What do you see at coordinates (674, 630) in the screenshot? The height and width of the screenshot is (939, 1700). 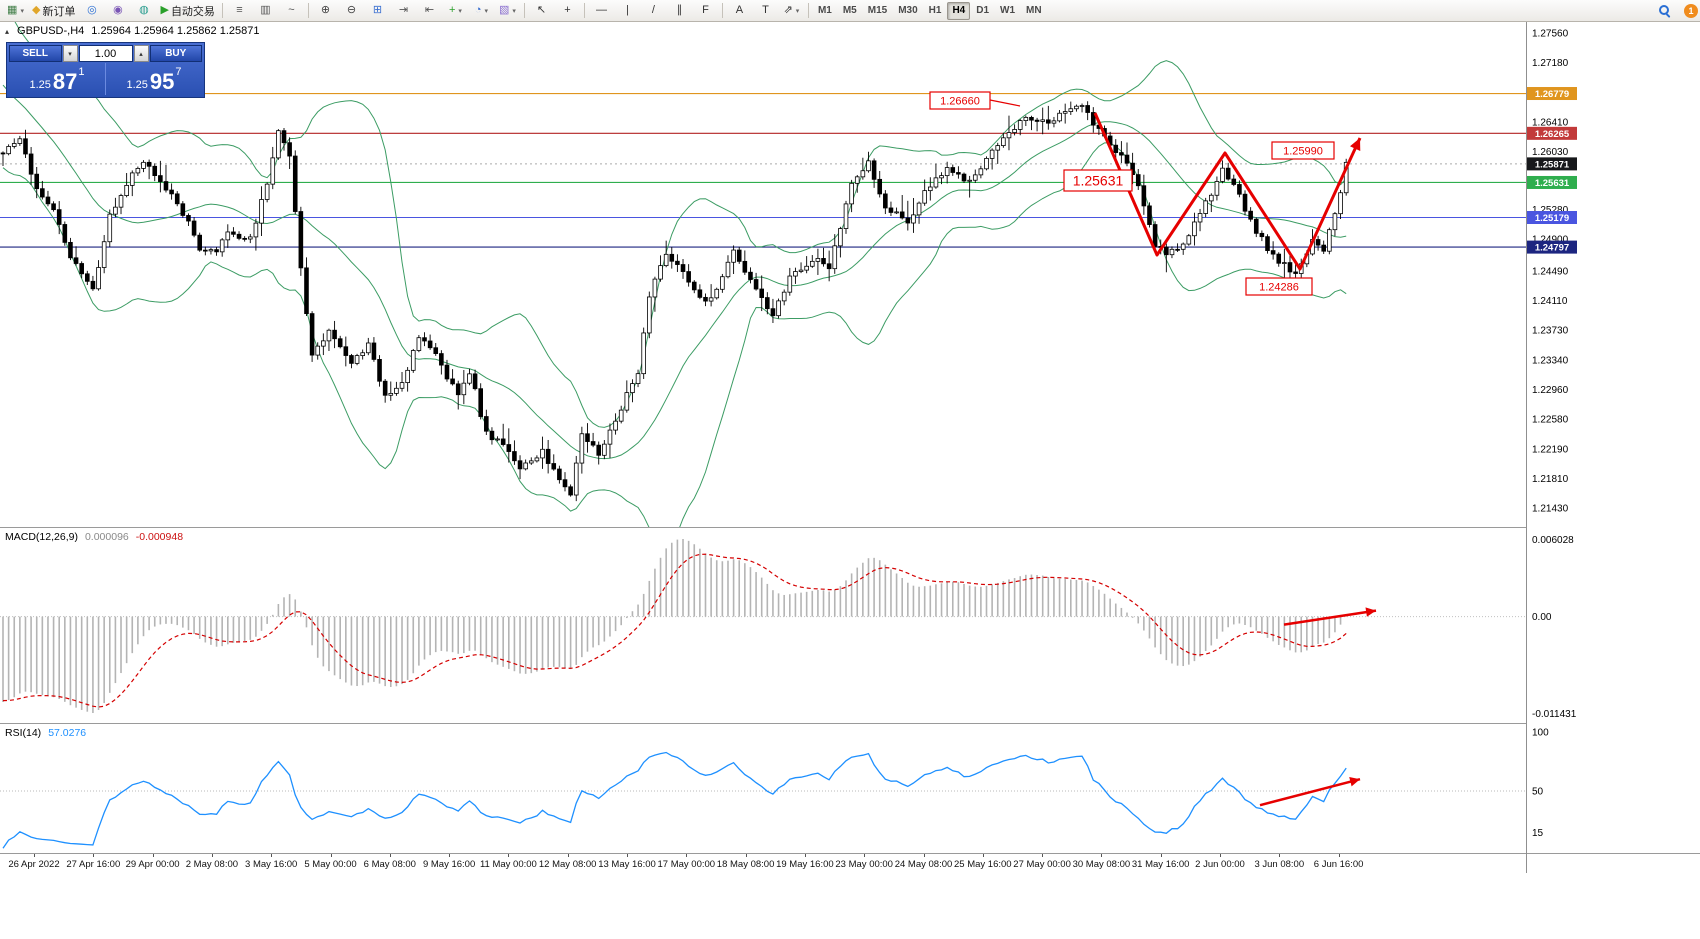 I see `macd-signal-line` at bounding box center [674, 630].